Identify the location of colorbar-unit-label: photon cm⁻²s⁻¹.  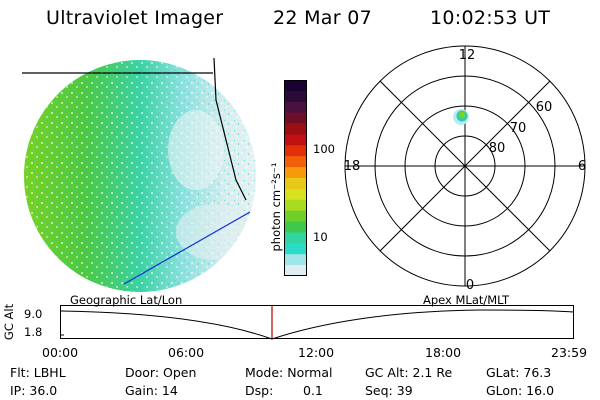
(276, 207).